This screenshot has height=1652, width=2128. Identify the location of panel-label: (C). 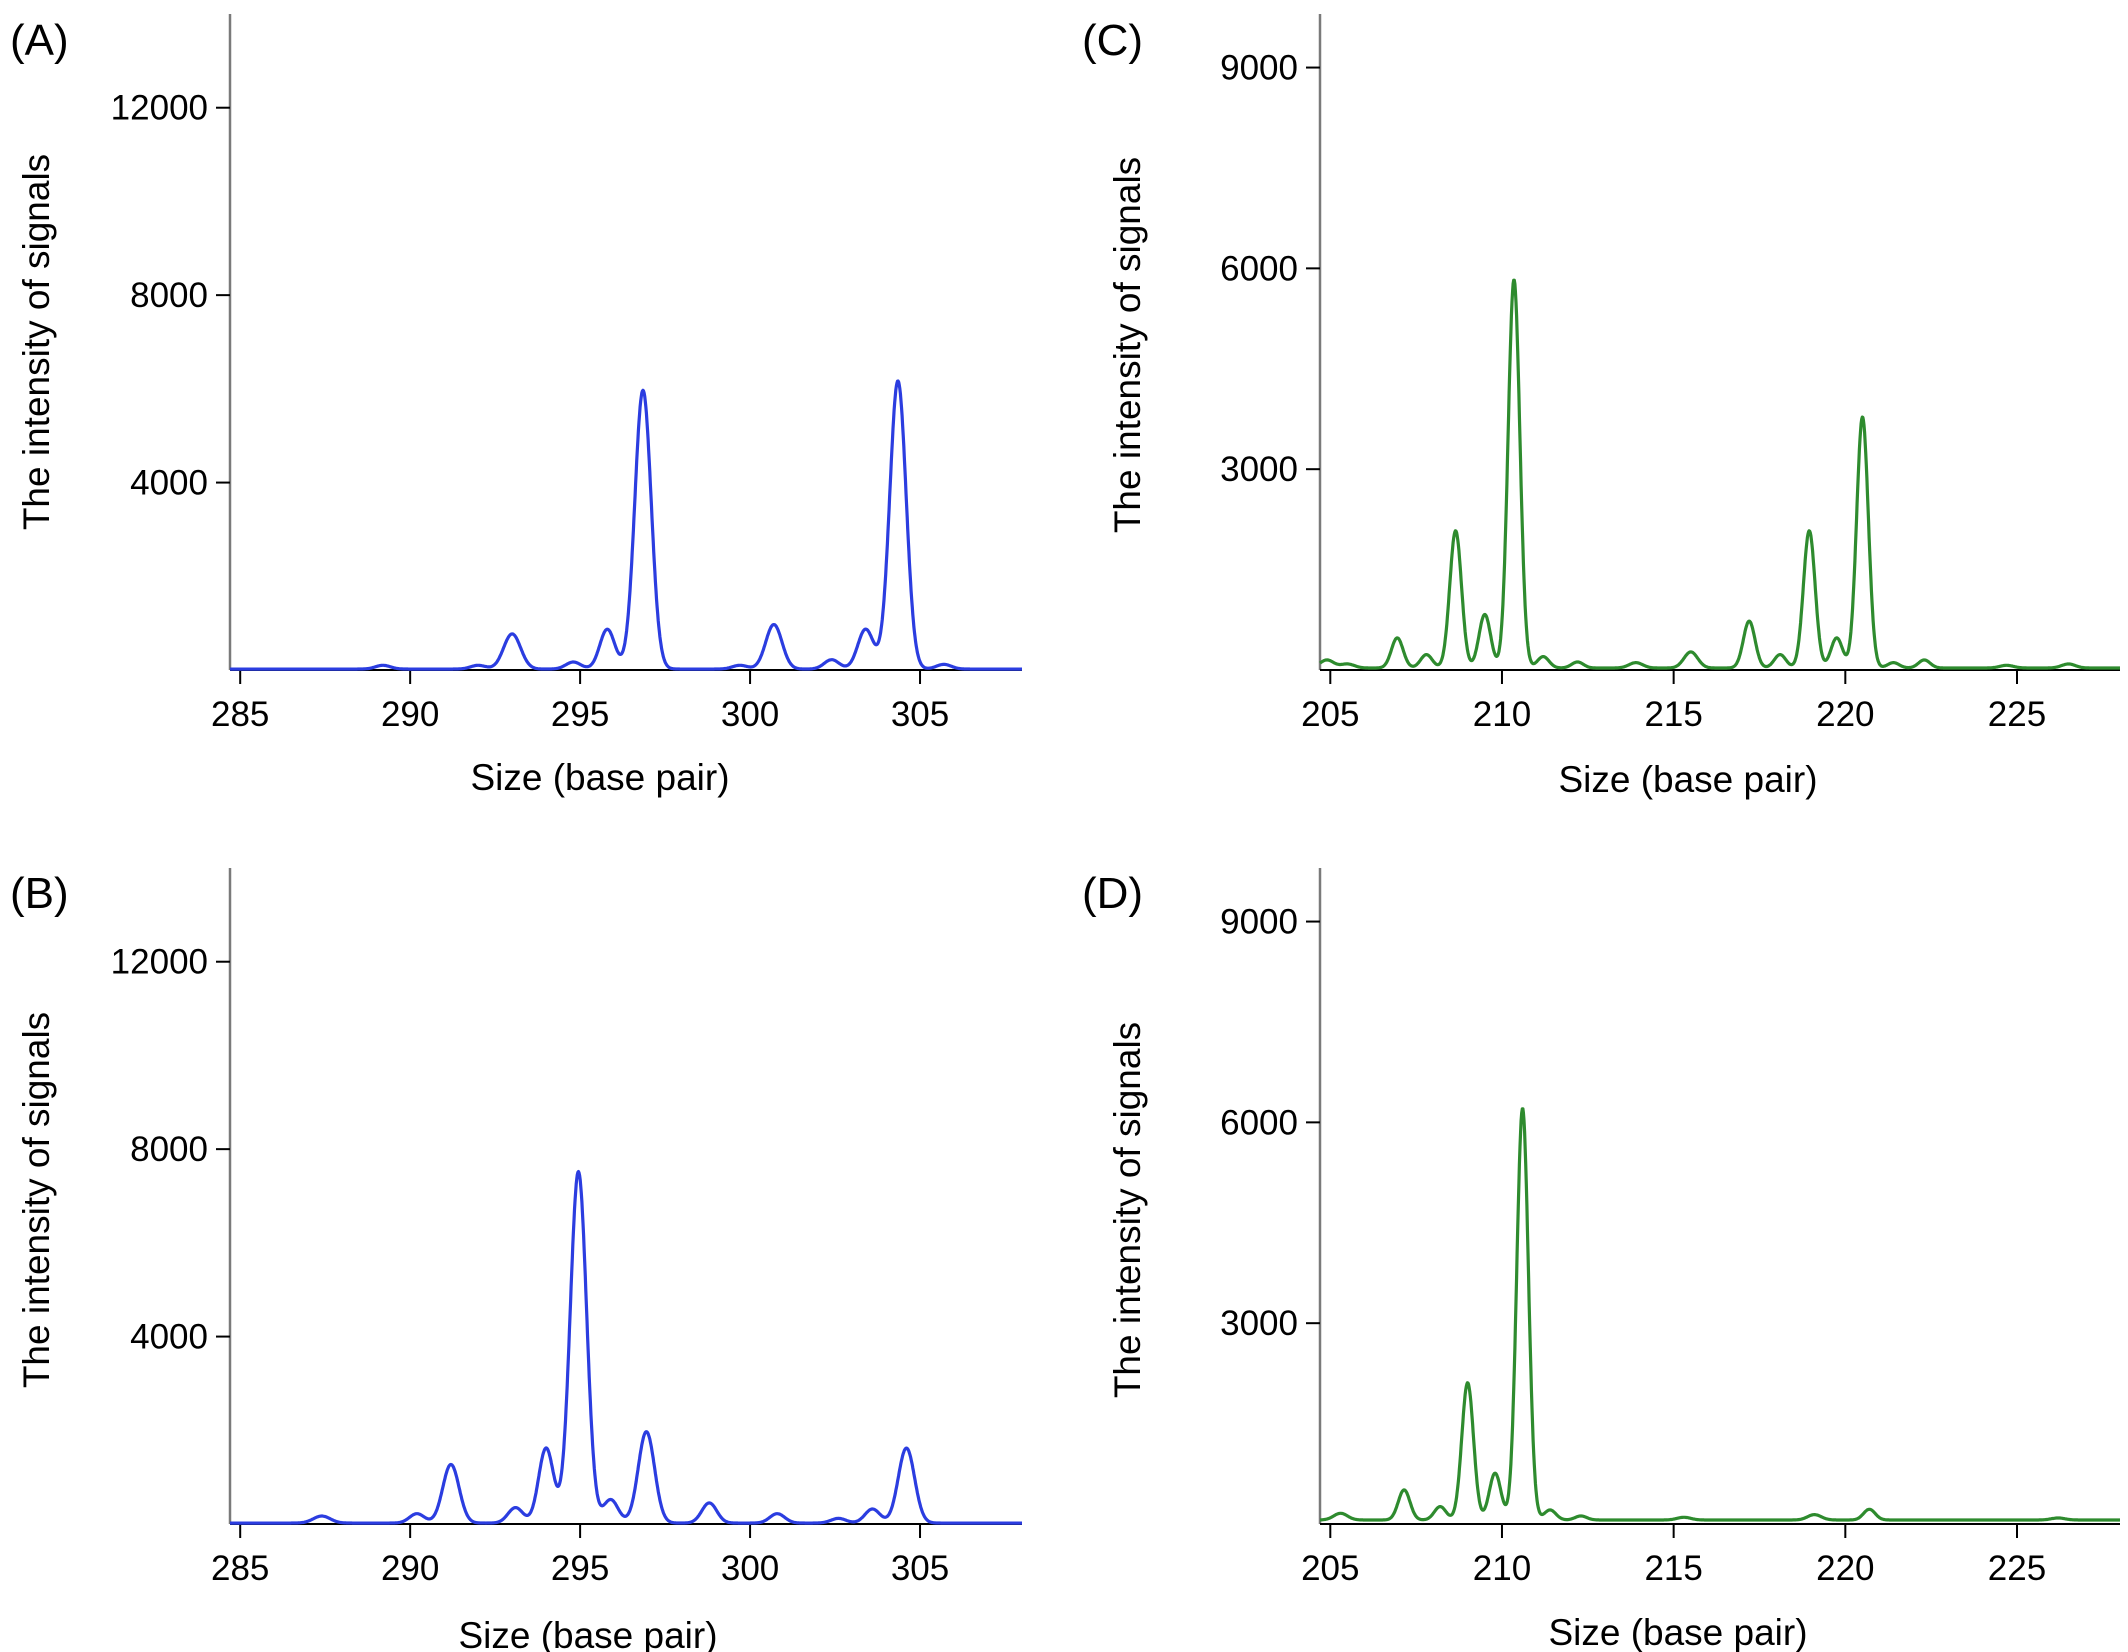
(1112, 40).